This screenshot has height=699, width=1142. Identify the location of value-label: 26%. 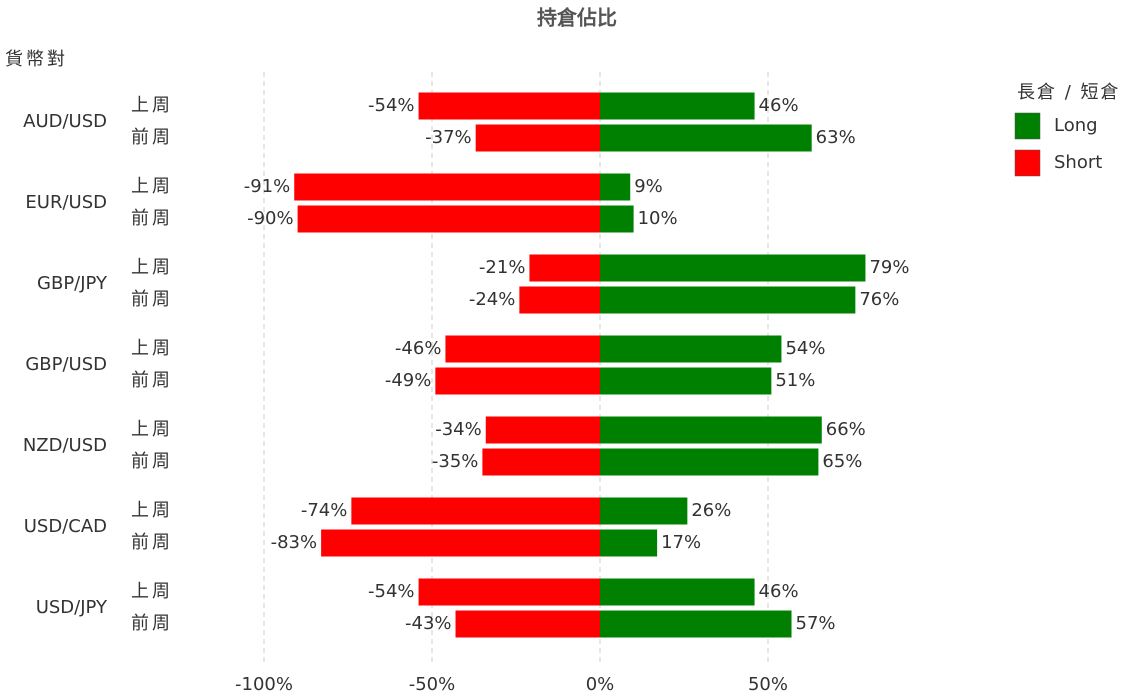
(711, 510).